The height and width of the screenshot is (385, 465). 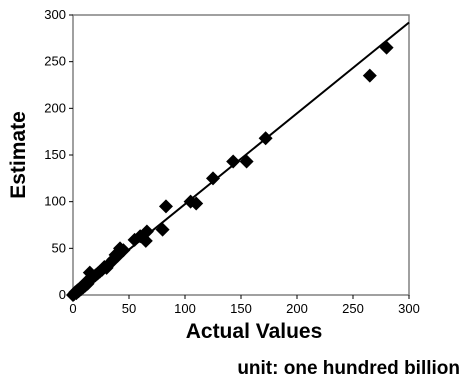 What do you see at coordinates (185, 308) in the screenshot?
I see `x-tick-label: 100` at bounding box center [185, 308].